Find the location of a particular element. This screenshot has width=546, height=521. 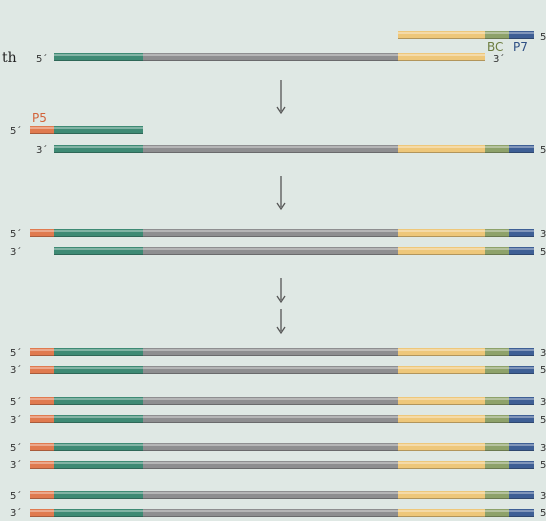

p7-label: P7 is located at coordinates (520, 47).